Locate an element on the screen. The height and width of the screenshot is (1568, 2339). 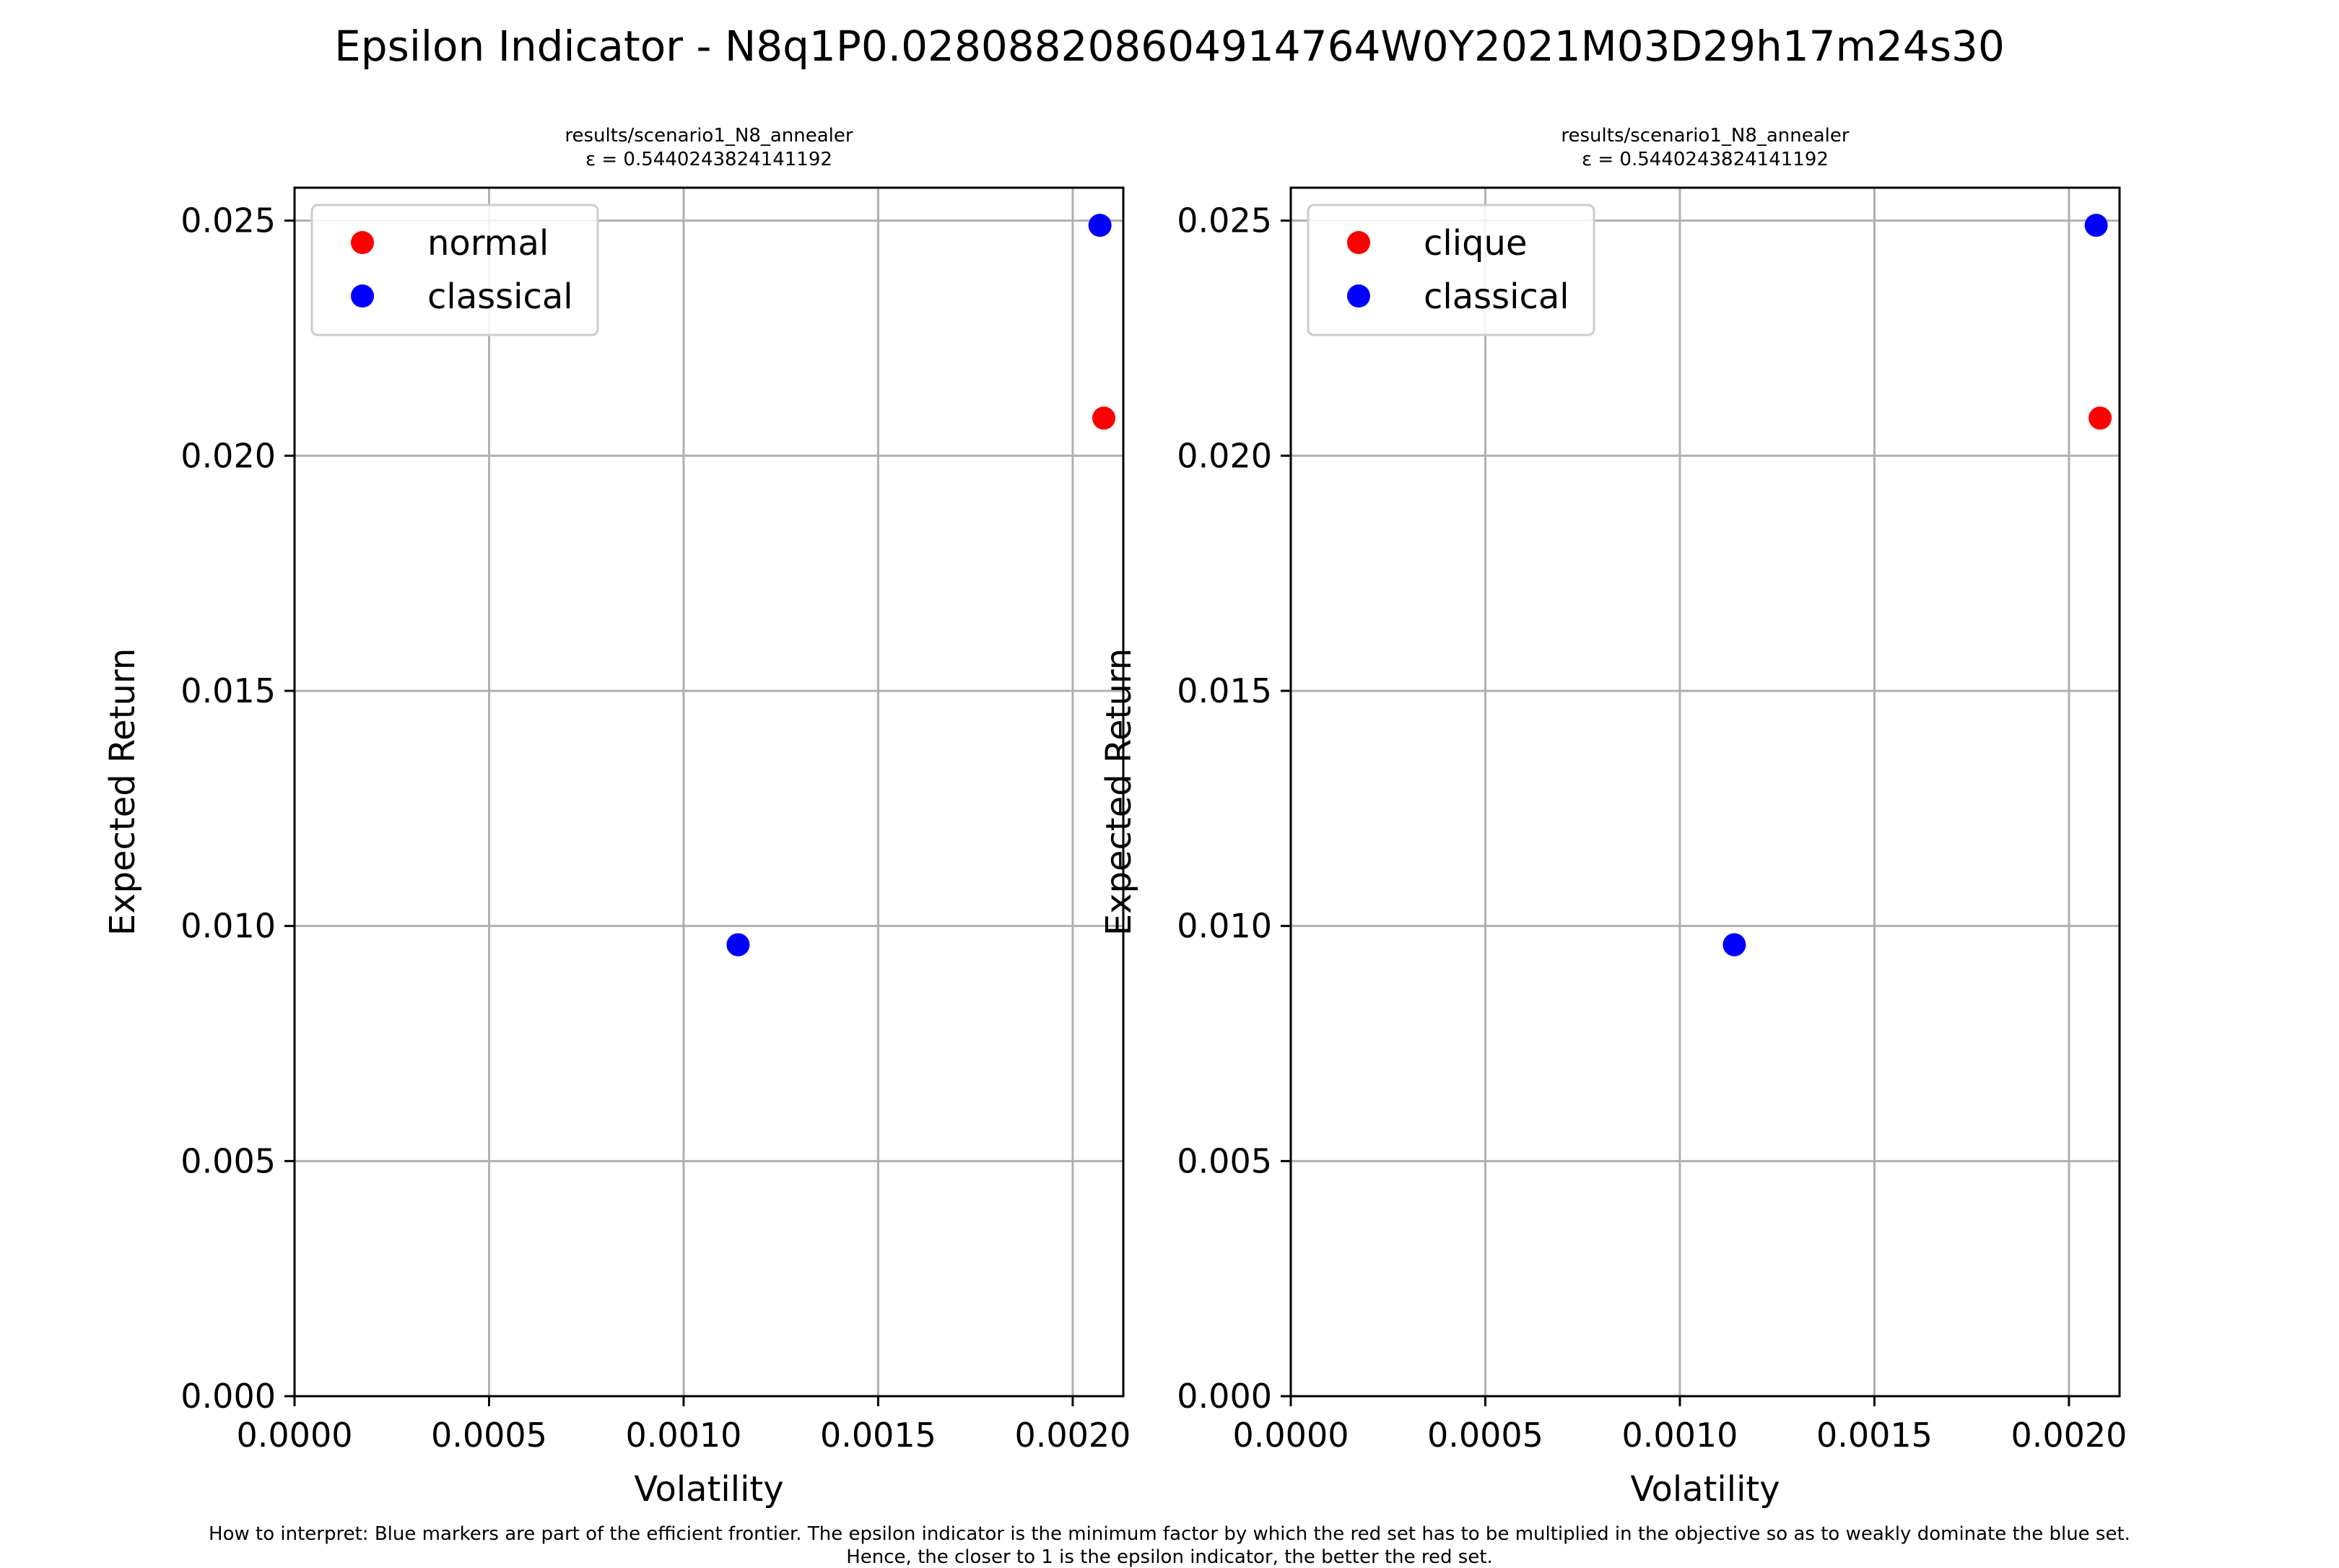
scatter-point-clique is located at coordinates (2100, 418).